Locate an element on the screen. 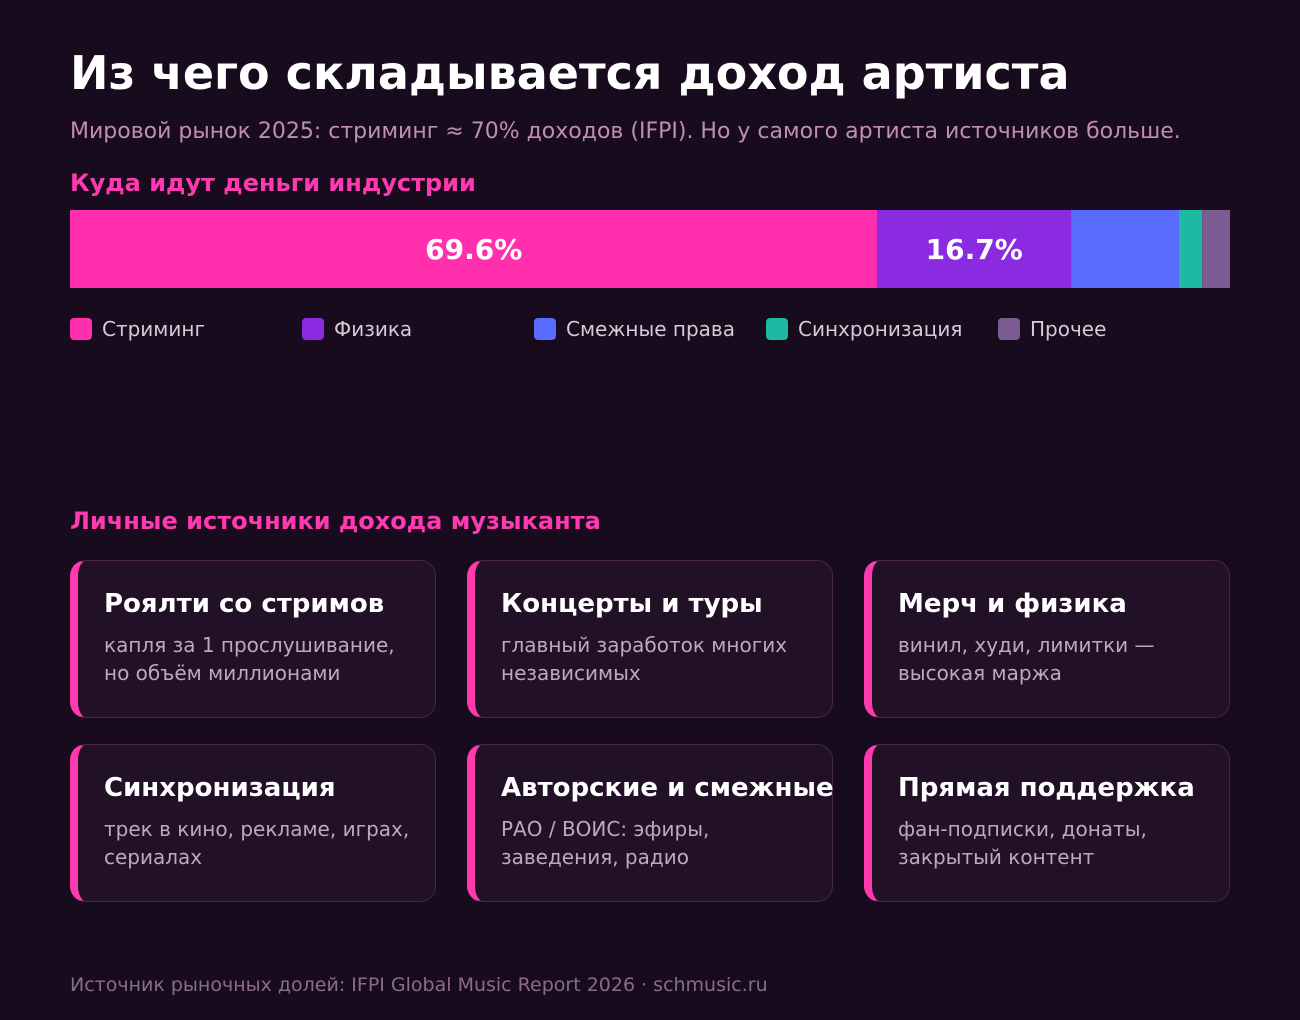  legend-item: Стриминг is located at coordinates (137, 329).